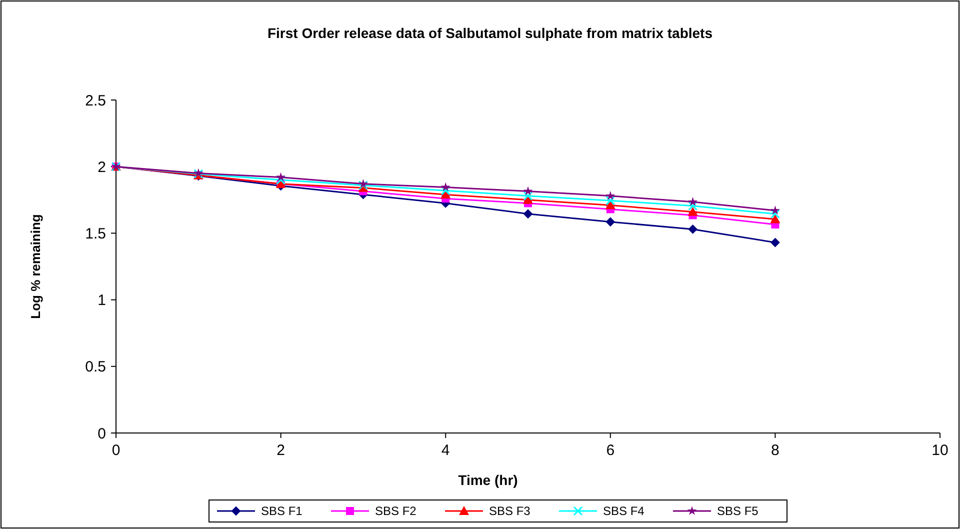 The height and width of the screenshot is (529, 960). What do you see at coordinates (940, 450) in the screenshot?
I see `x-tick-label: 10` at bounding box center [940, 450].